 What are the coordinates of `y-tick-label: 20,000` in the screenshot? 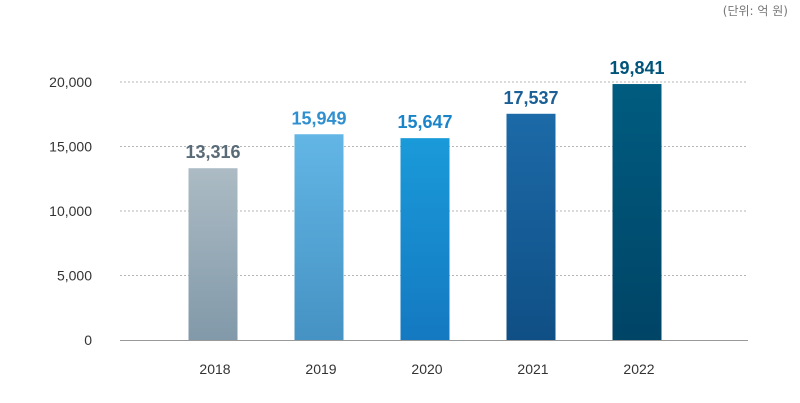 It's located at (70, 82).